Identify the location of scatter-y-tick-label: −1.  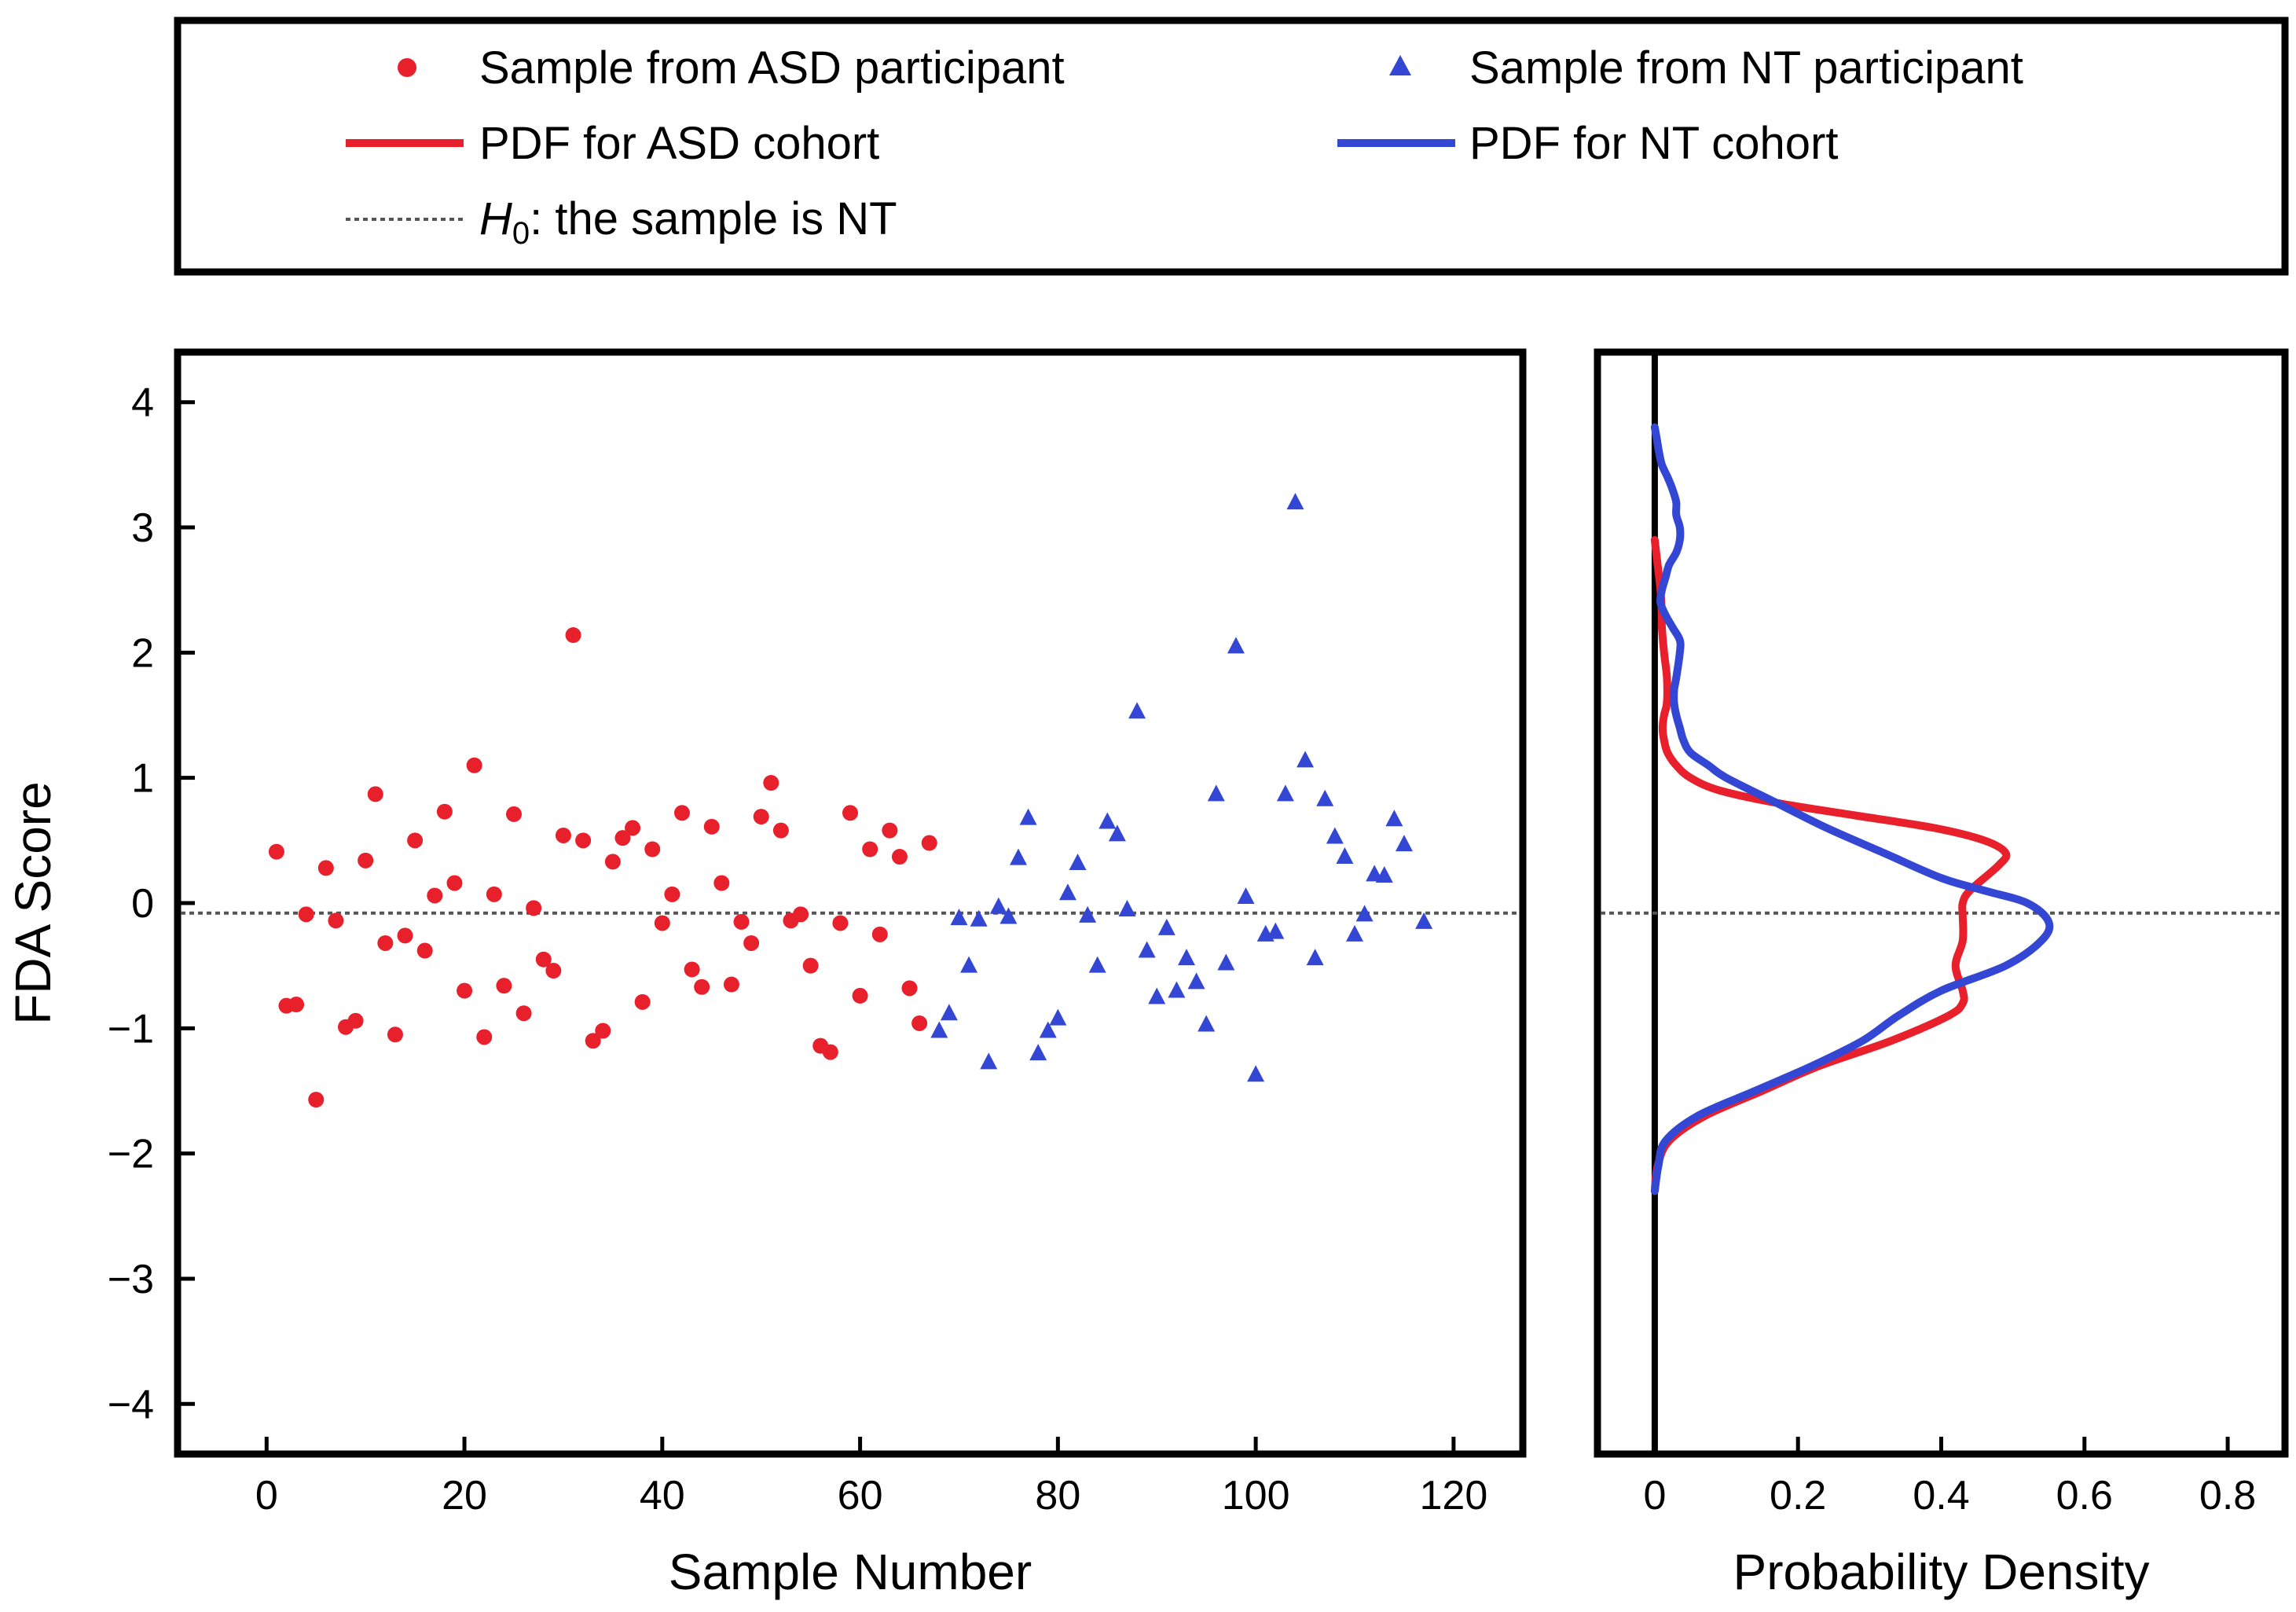
(131, 1029).